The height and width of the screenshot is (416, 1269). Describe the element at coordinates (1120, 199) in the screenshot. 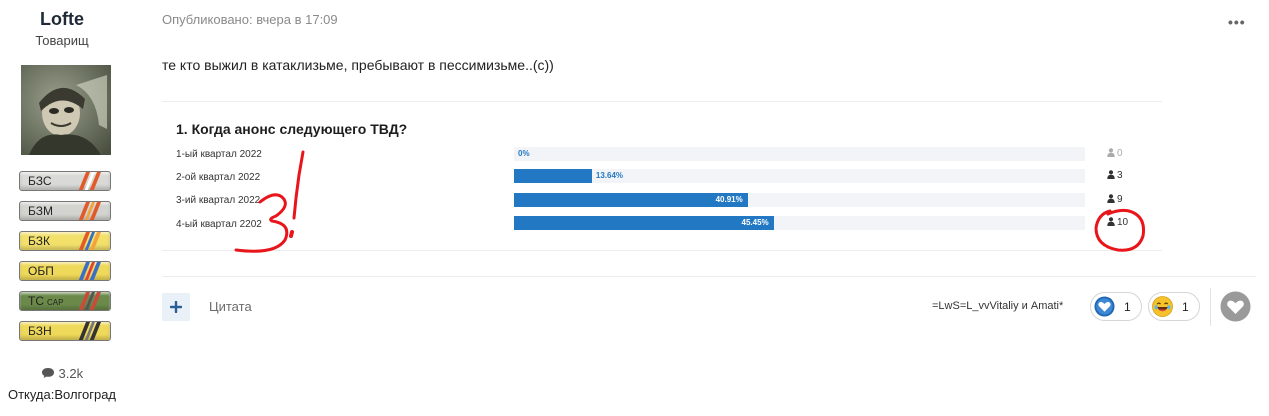

I see `poll-vote-count: 9` at that location.